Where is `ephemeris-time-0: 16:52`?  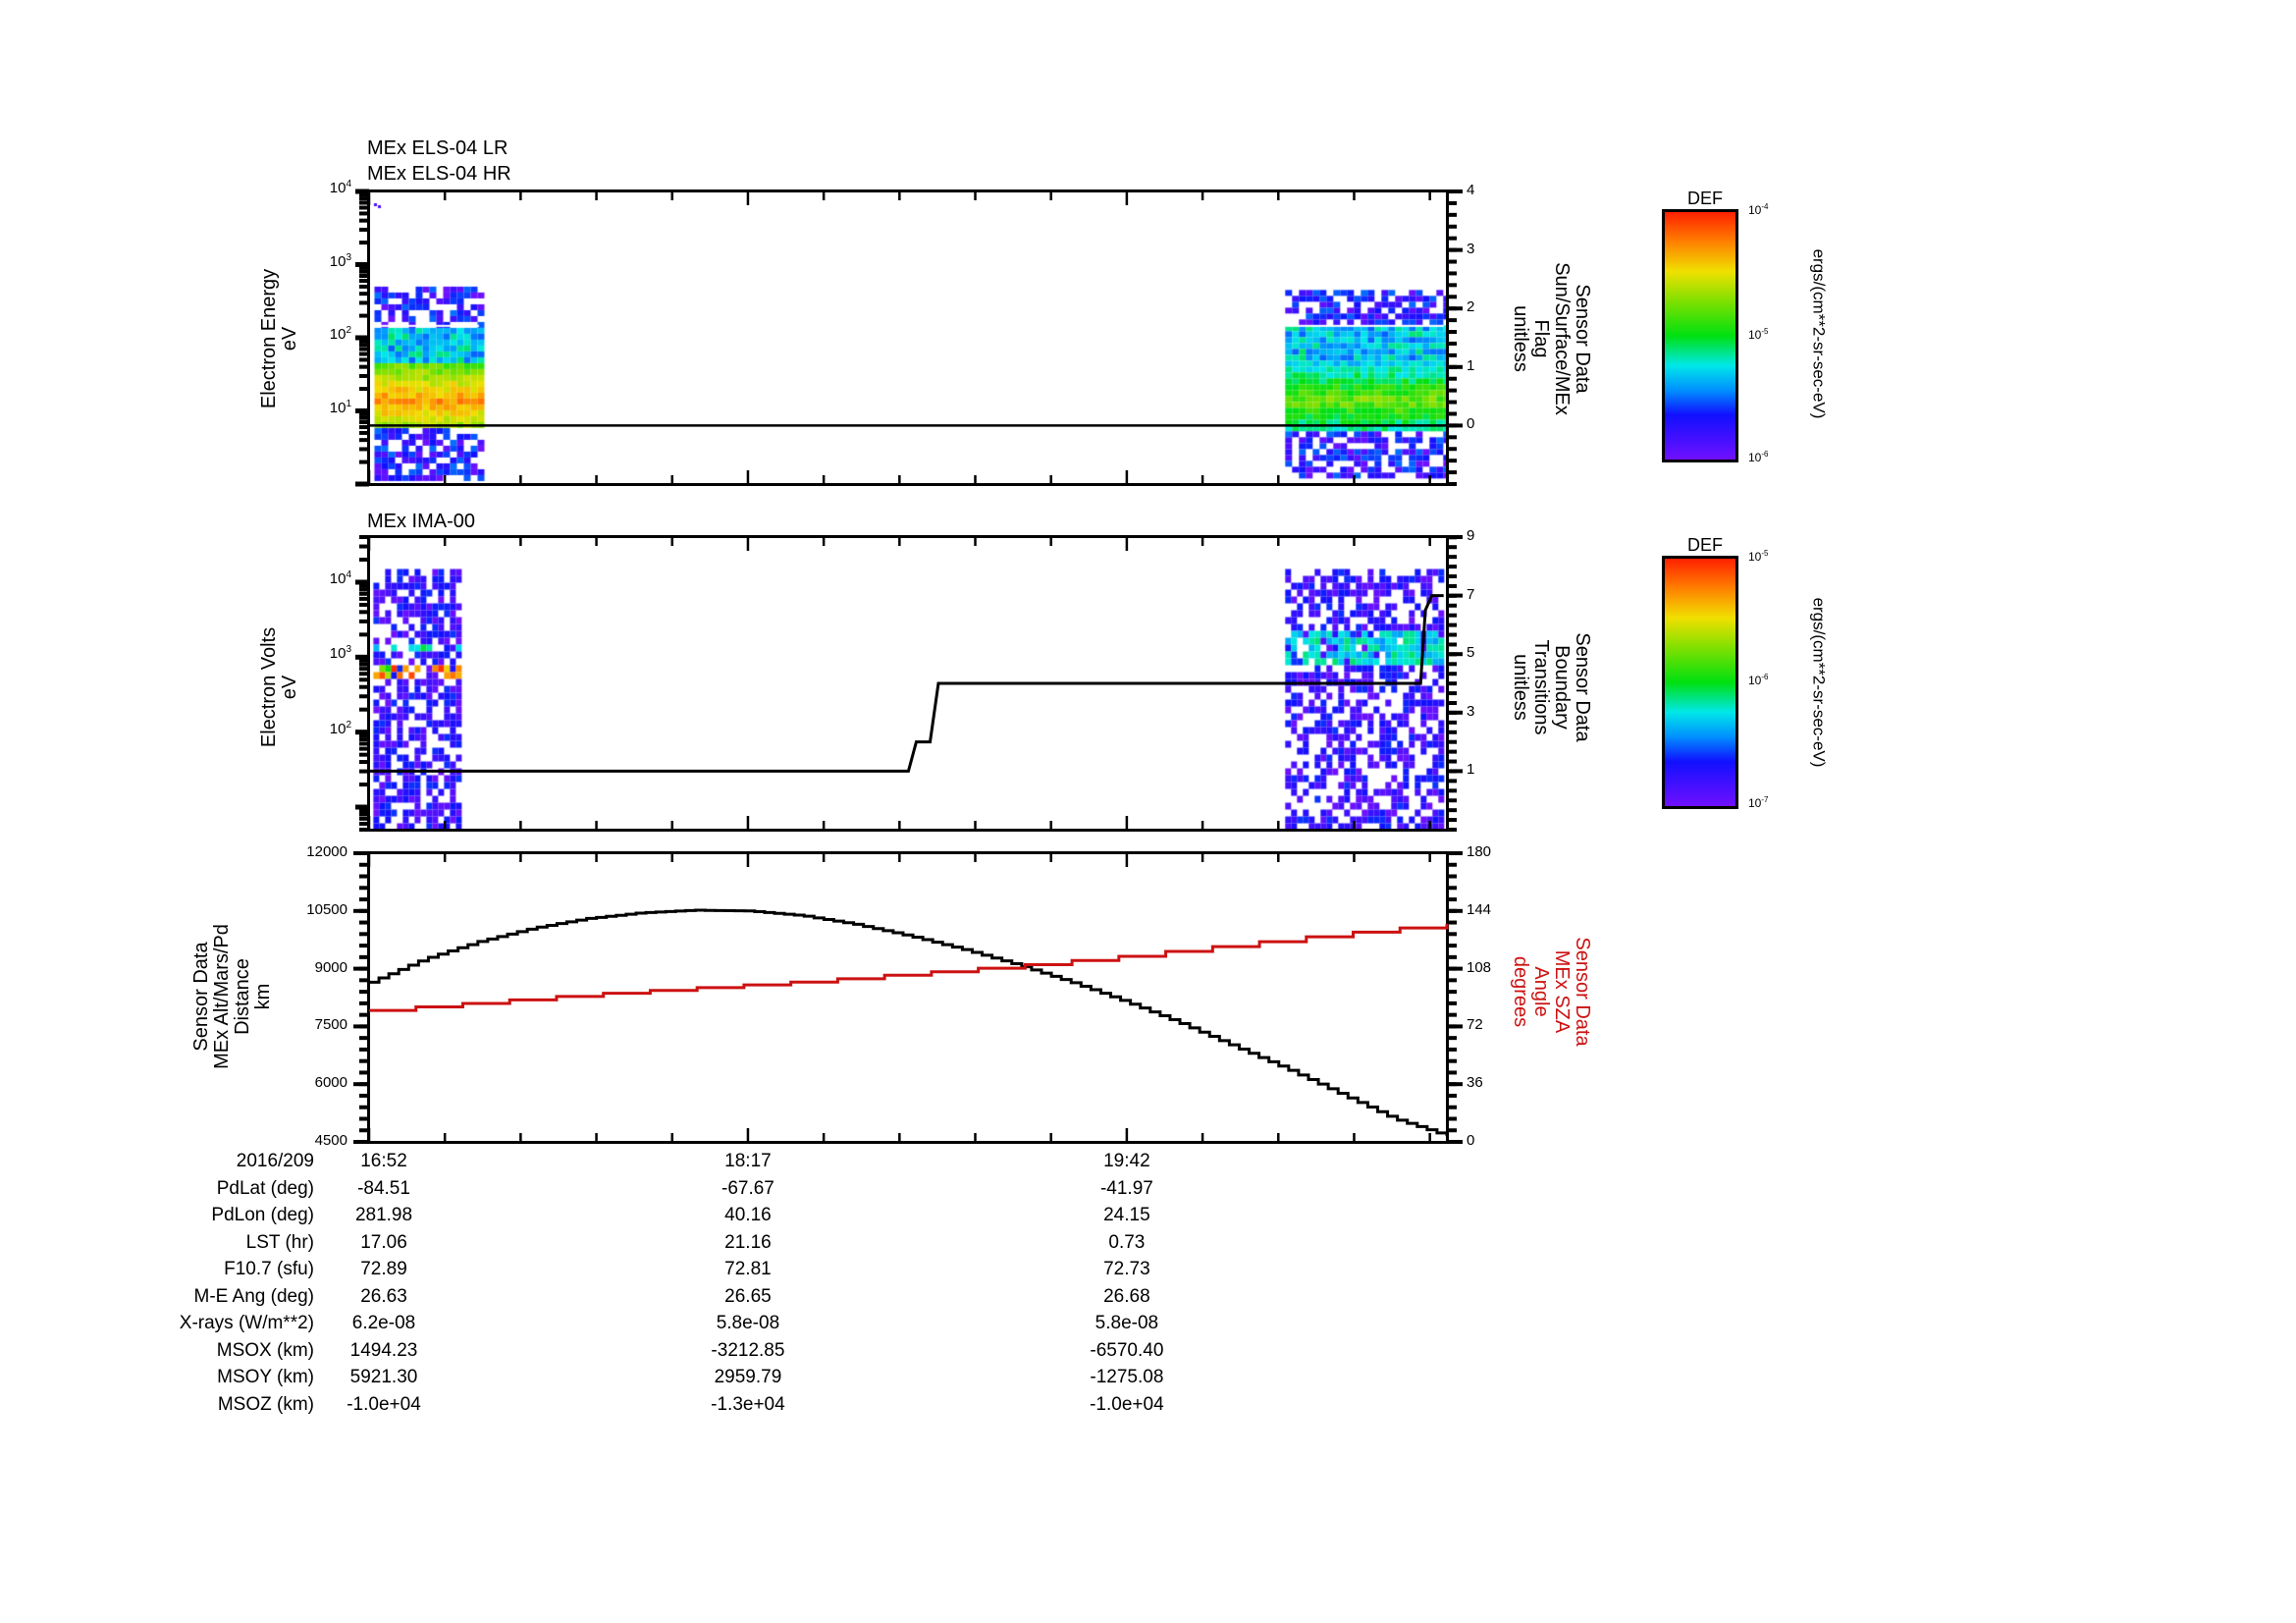
ephemeris-time-0: 16:52 is located at coordinates (383, 1161).